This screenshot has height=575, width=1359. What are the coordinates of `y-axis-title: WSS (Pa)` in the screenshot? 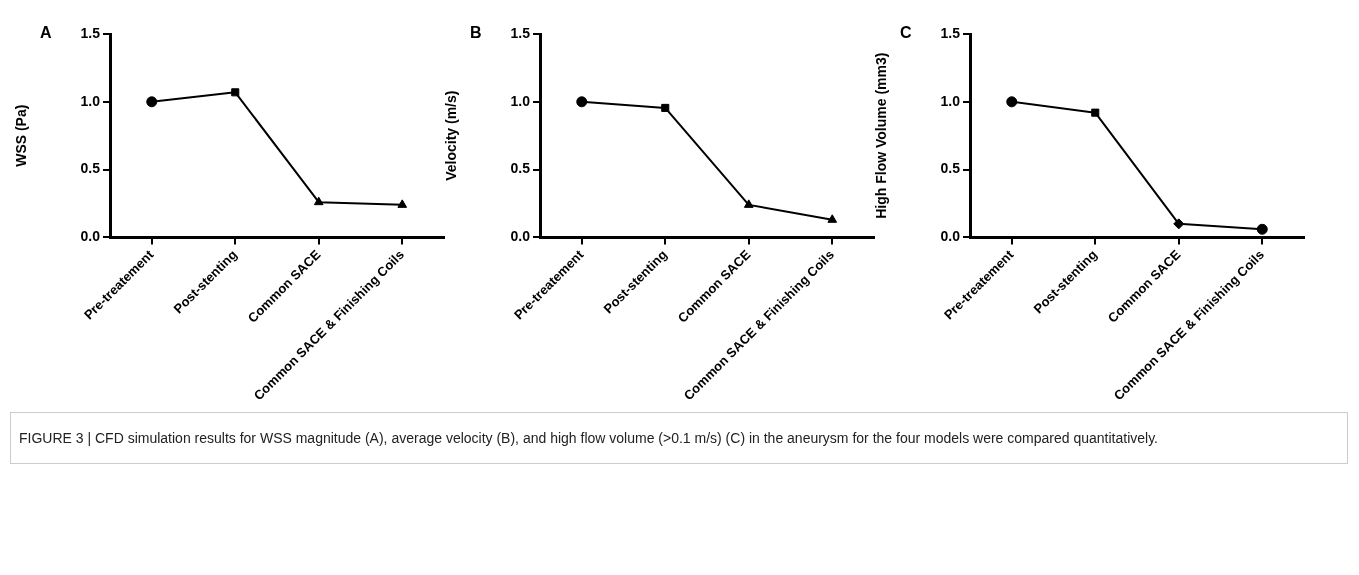 It's located at (21, 135).